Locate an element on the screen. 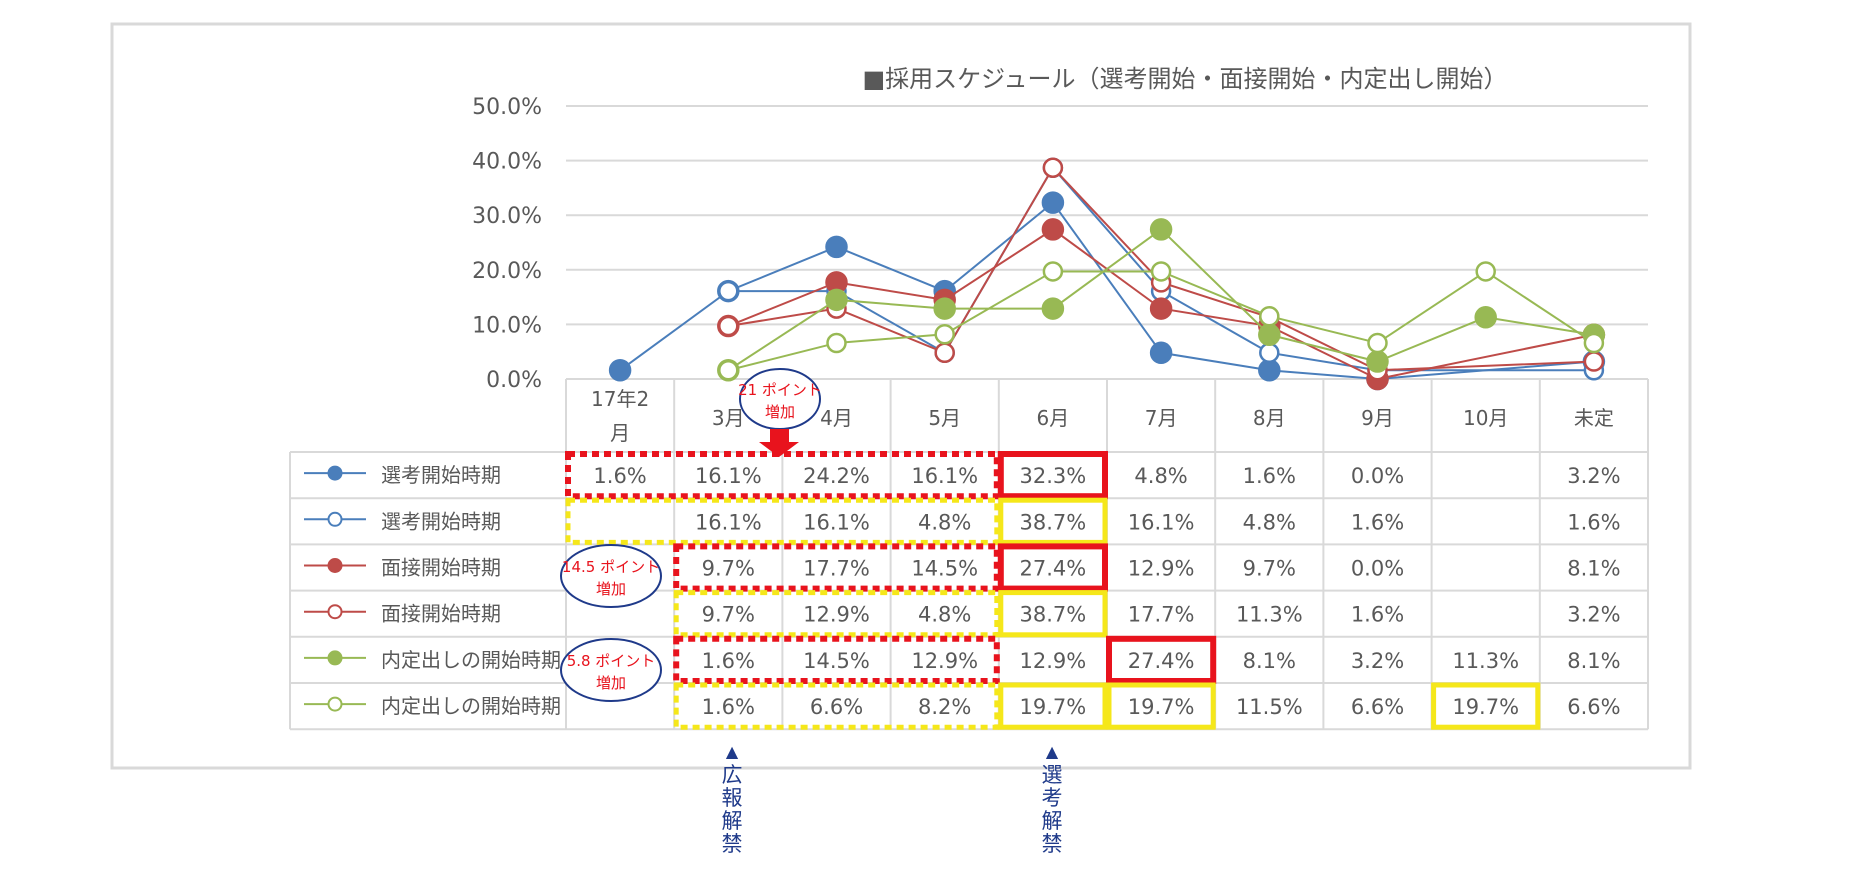  data-label: 6.6% is located at coordinates (836, 707).